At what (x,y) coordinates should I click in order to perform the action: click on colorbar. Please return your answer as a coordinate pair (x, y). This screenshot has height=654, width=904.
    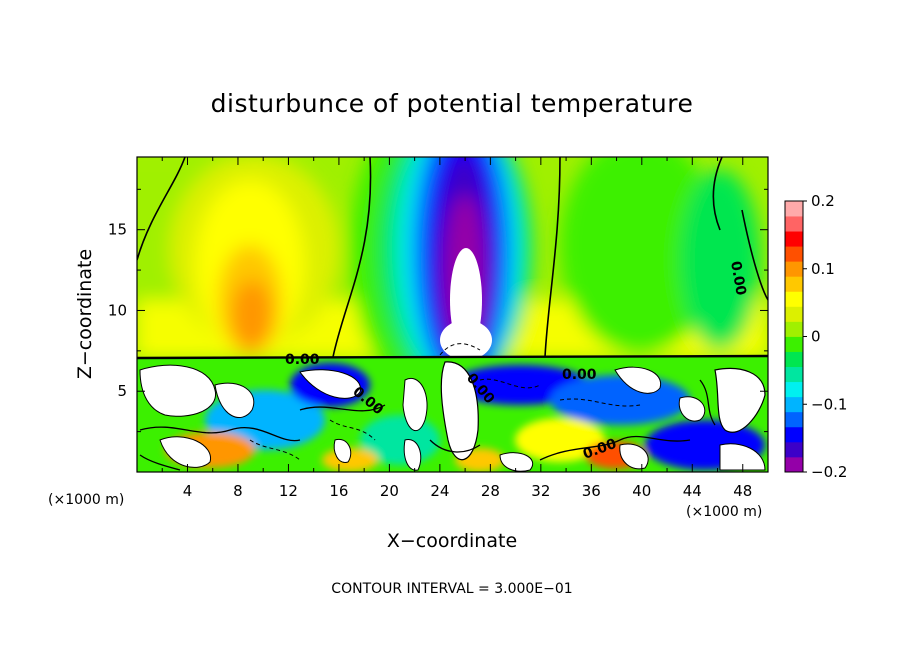
    Looking at the image, I should click on (794, 337).